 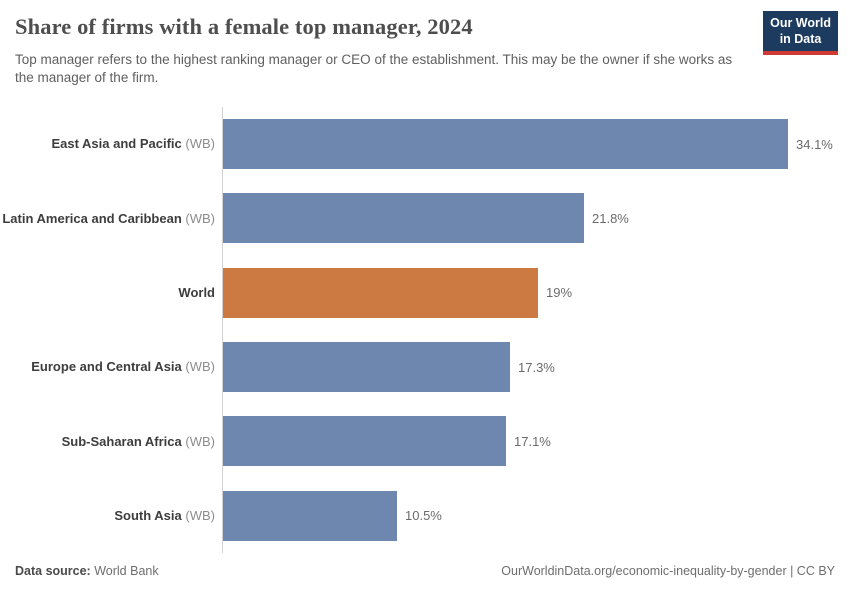 I want to click on category-label: Europe and Central Asia (WB), so click(x=111, y=367).